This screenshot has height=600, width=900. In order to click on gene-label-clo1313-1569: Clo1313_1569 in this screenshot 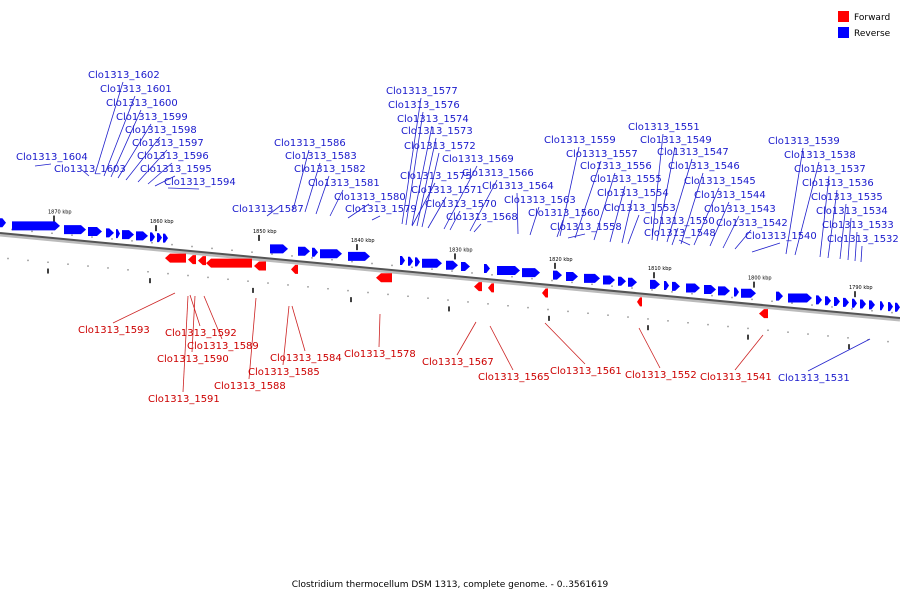, I will do `click(478, 159)`.